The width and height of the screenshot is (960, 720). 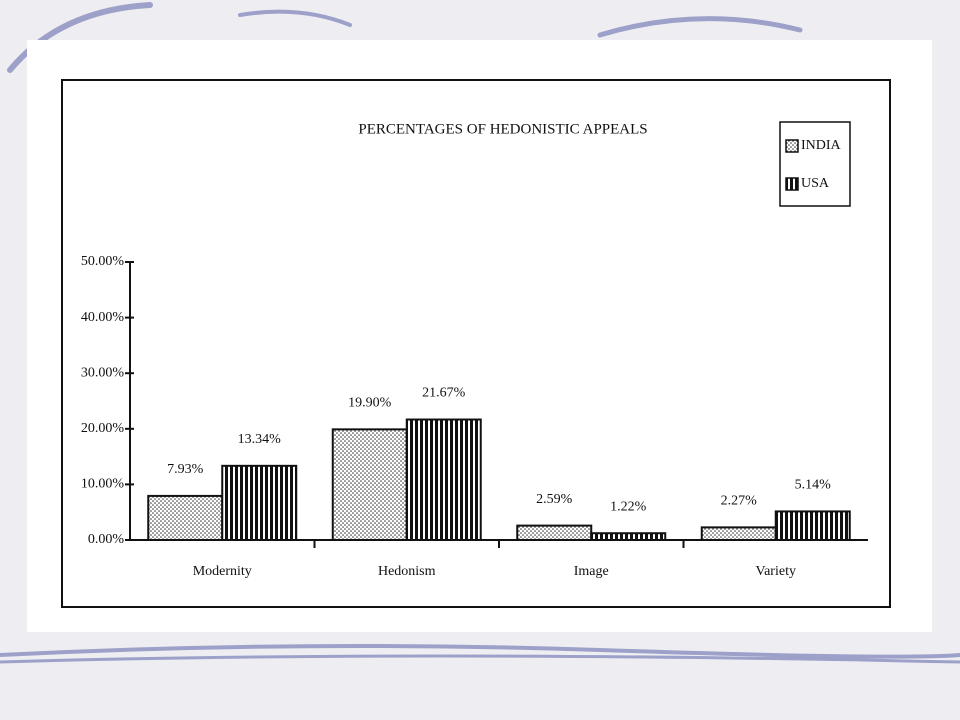 I want to click on legend, so click(x=815, y=164).